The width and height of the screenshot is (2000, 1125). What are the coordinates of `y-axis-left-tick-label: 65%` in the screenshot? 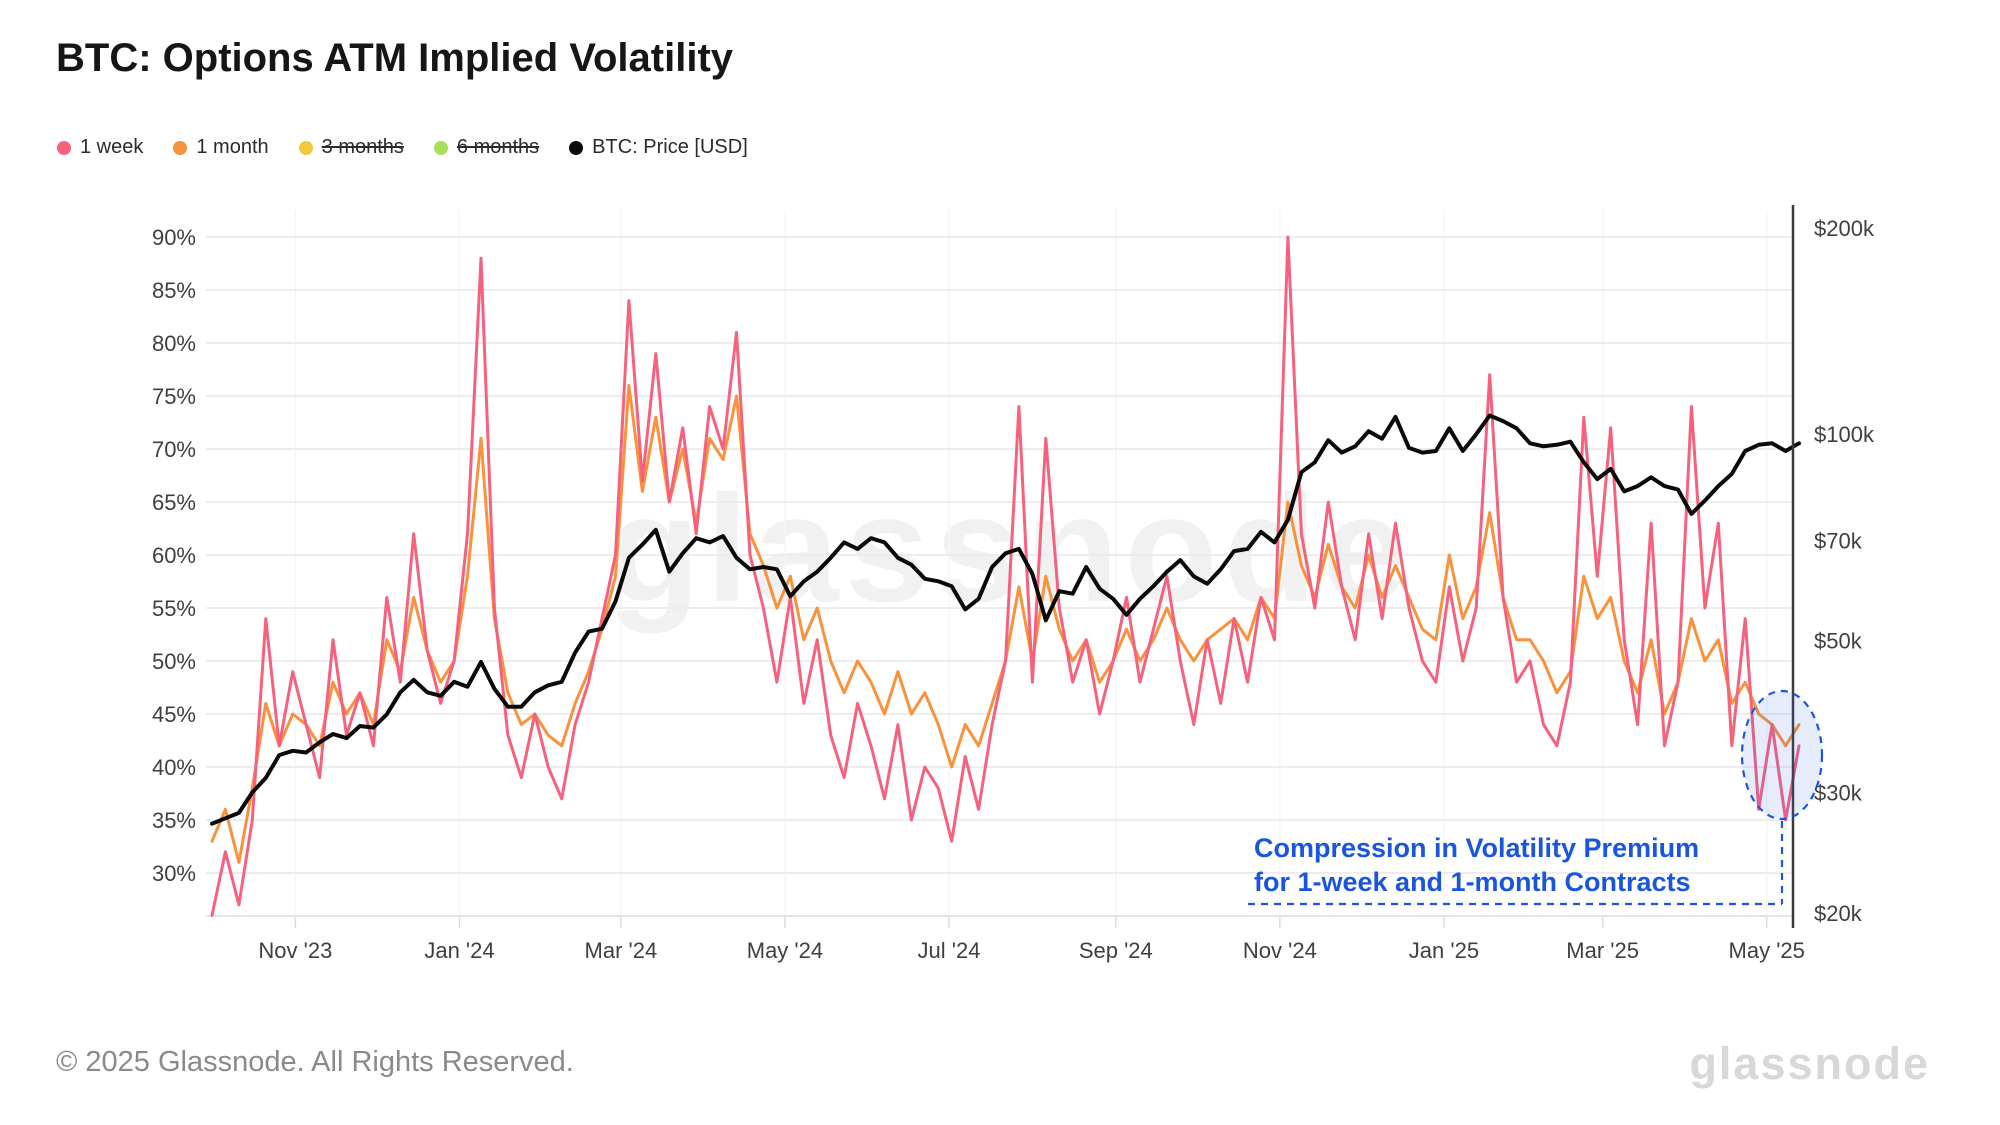 It's located at (174, 502).